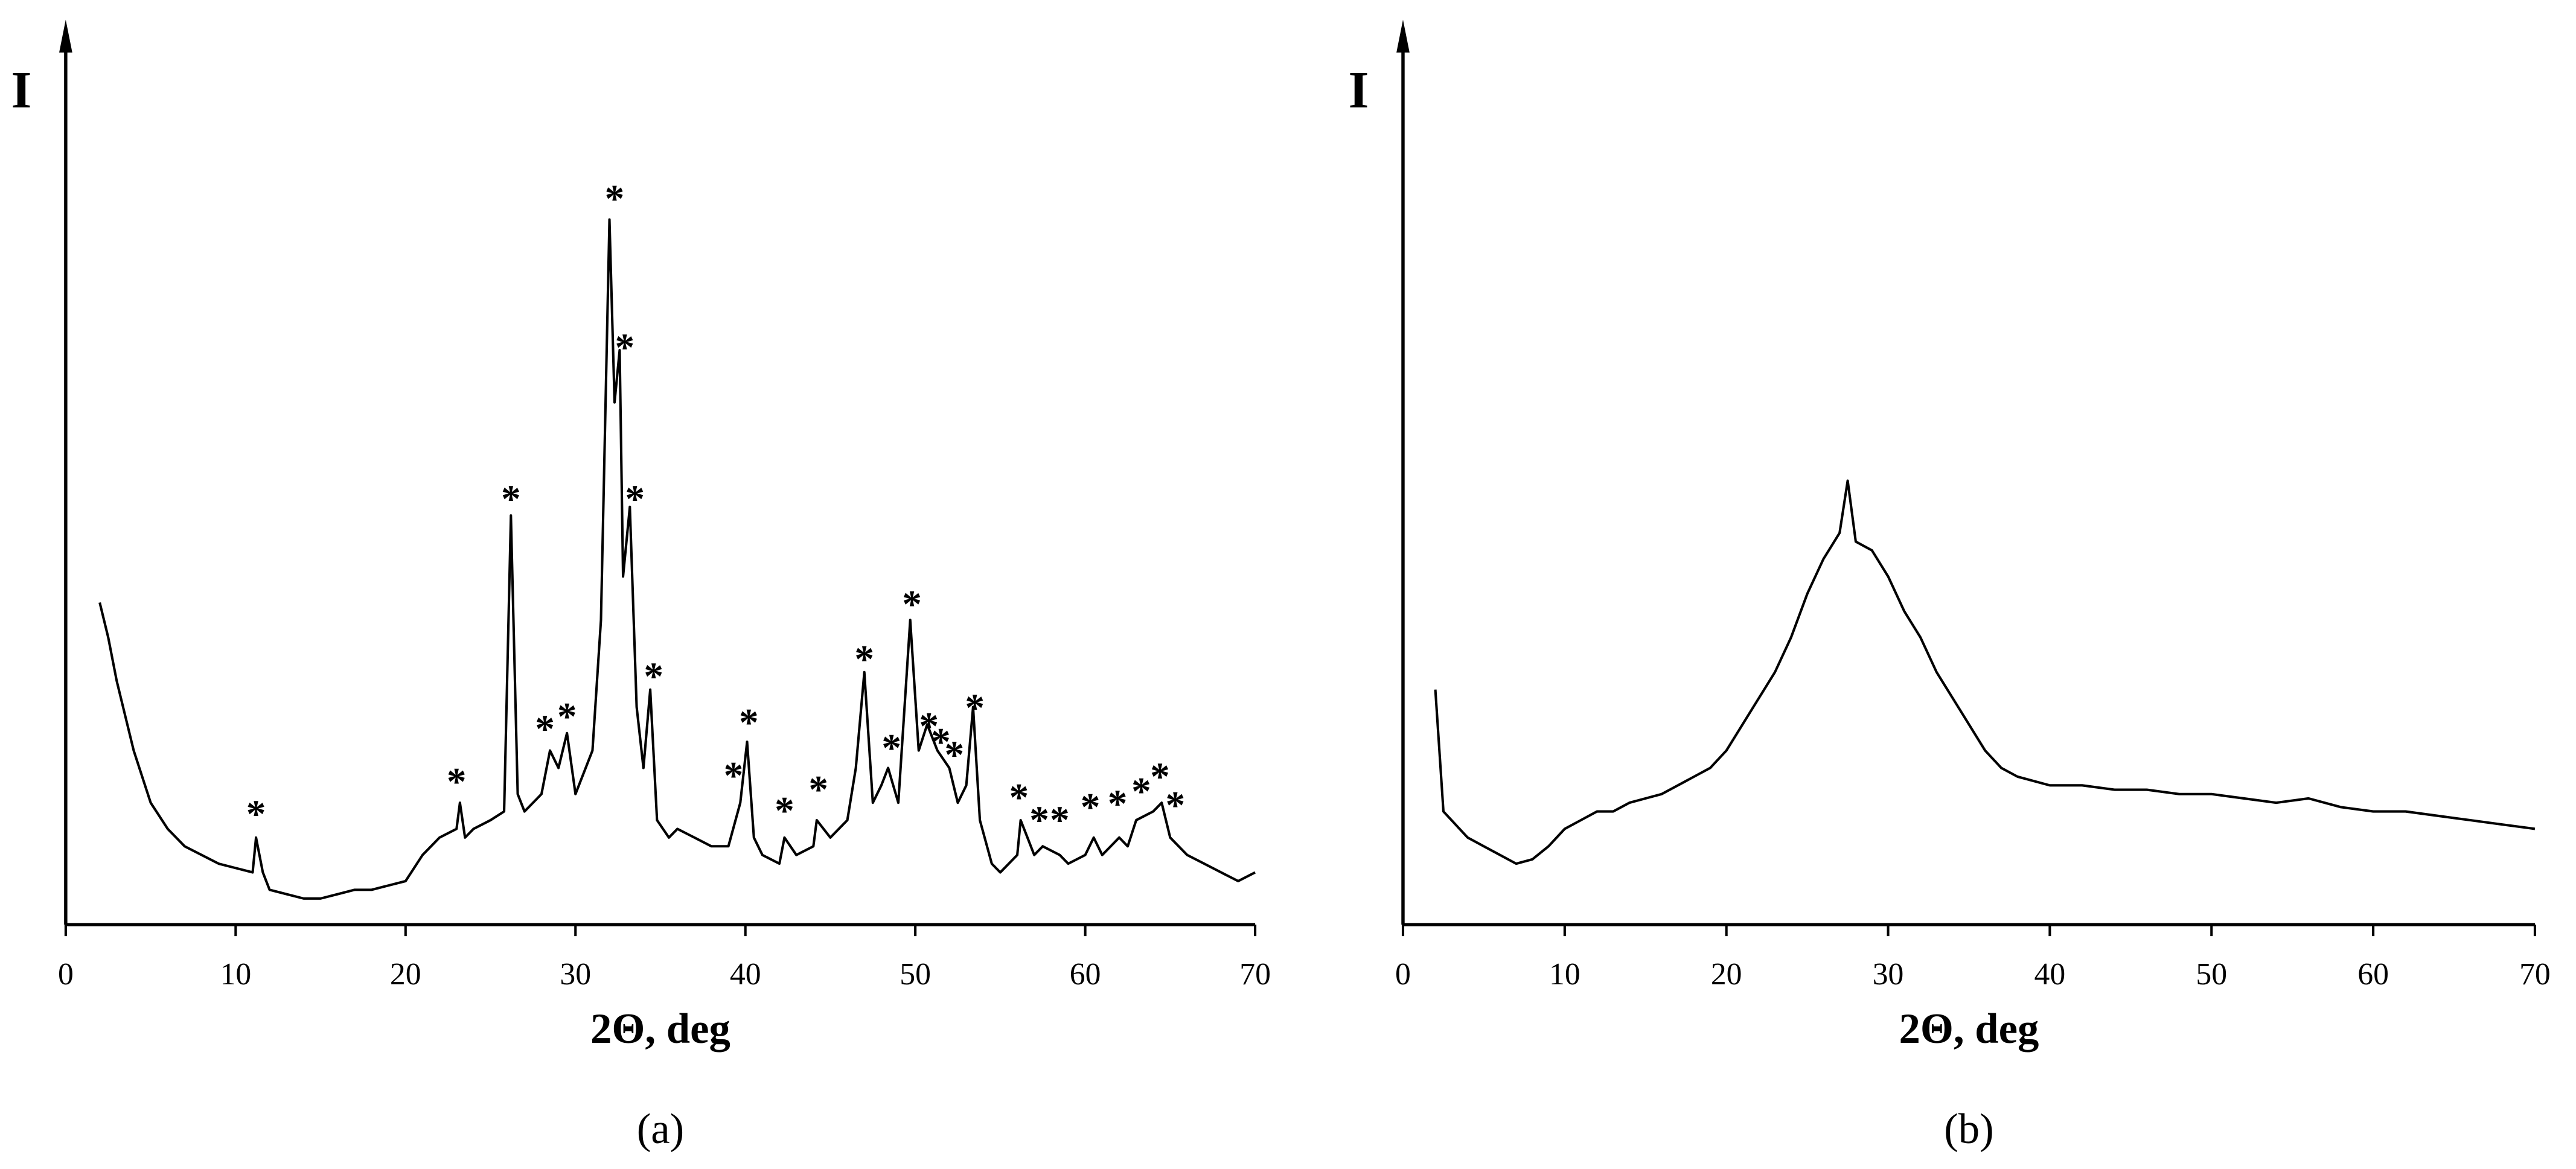 The height and width of the screenshot is (1169, 2576). What do you see at coordinates (1985, 672) in the screenshot?
I see `data-line` at bounding box center [1985, 672].